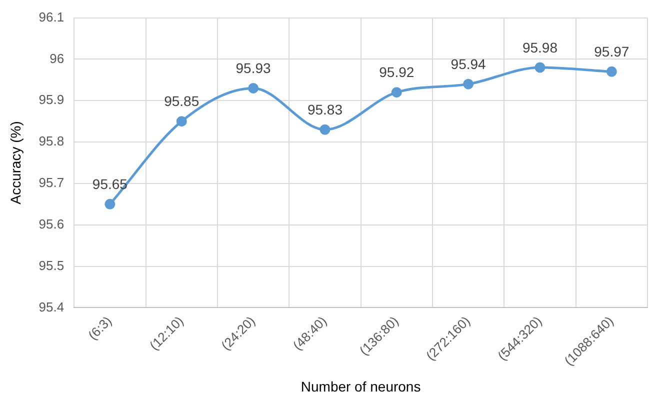 Image resolution: width=654 pixels, height=404 pixels. What do you see at coordinates (15, 162) in the screenshot?
I see `y-axis-title: Accuracy (%)` at bounding box center [15, 162].